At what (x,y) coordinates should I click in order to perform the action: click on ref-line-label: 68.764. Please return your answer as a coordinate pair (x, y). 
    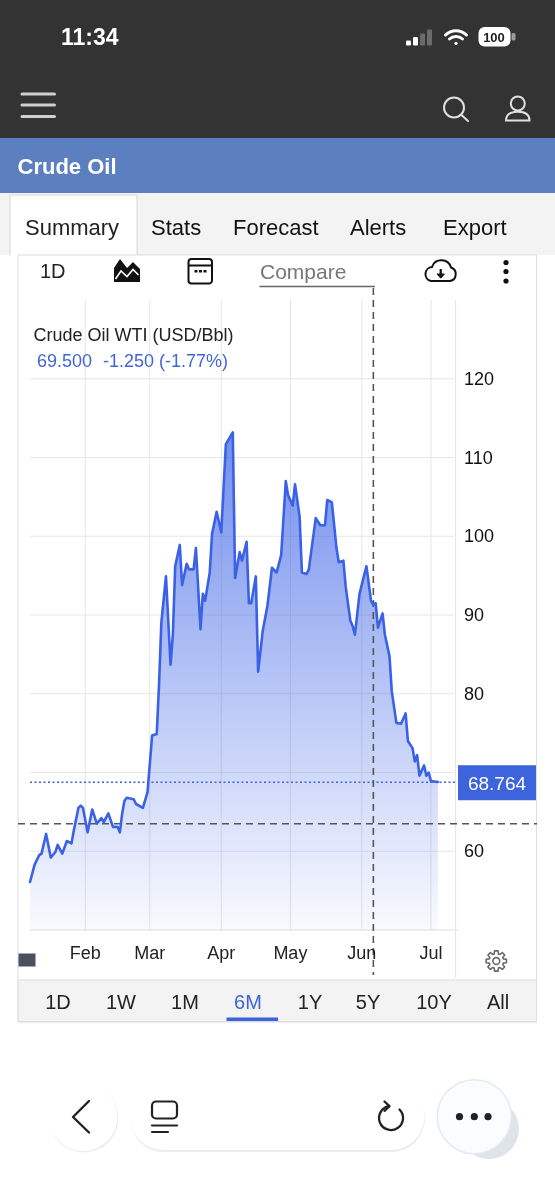
    Looking at the image, I should click on (497, 783).